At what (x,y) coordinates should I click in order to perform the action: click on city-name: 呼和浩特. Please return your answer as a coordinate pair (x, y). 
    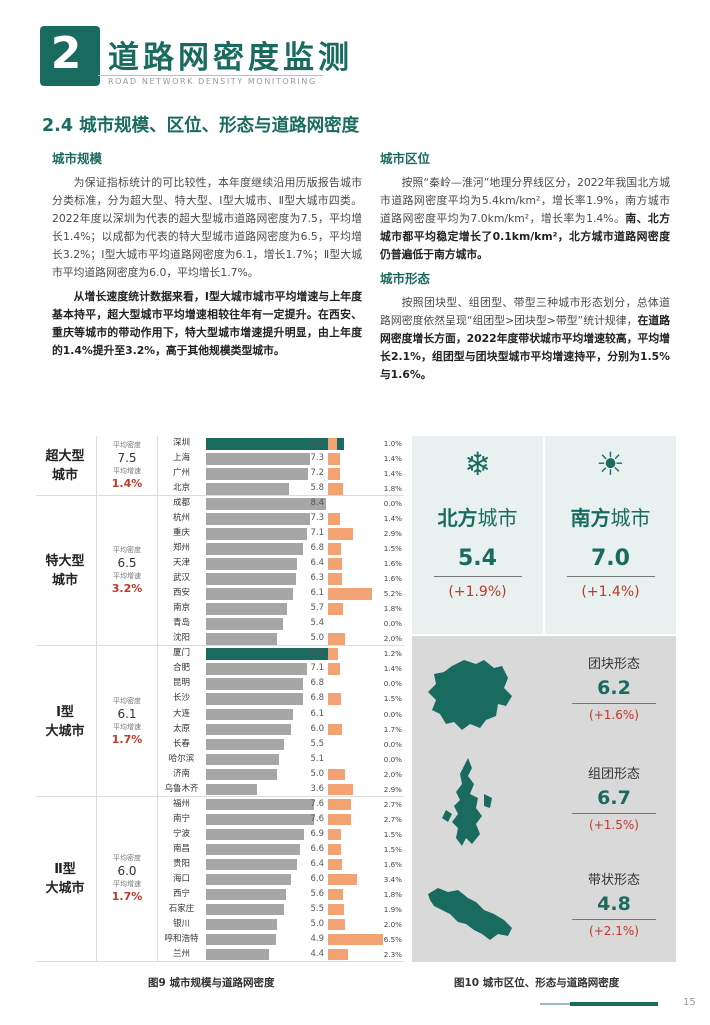
    Looking at the image, I should click on (181, 938).